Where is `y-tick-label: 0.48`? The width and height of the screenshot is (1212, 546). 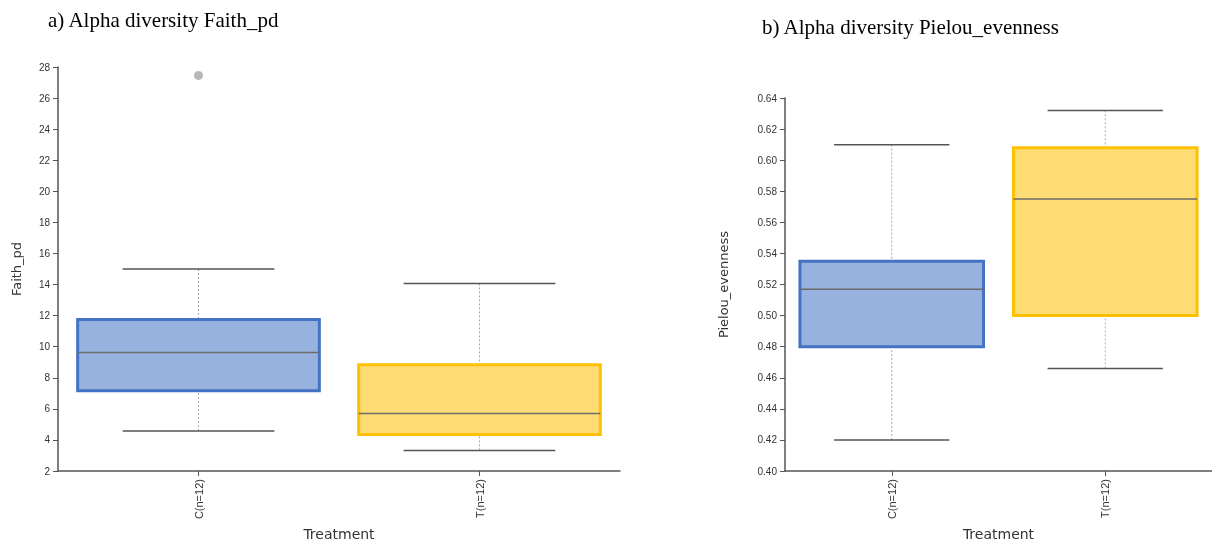 y-tick-label: 0.48 is located at coordinates (767, 347).